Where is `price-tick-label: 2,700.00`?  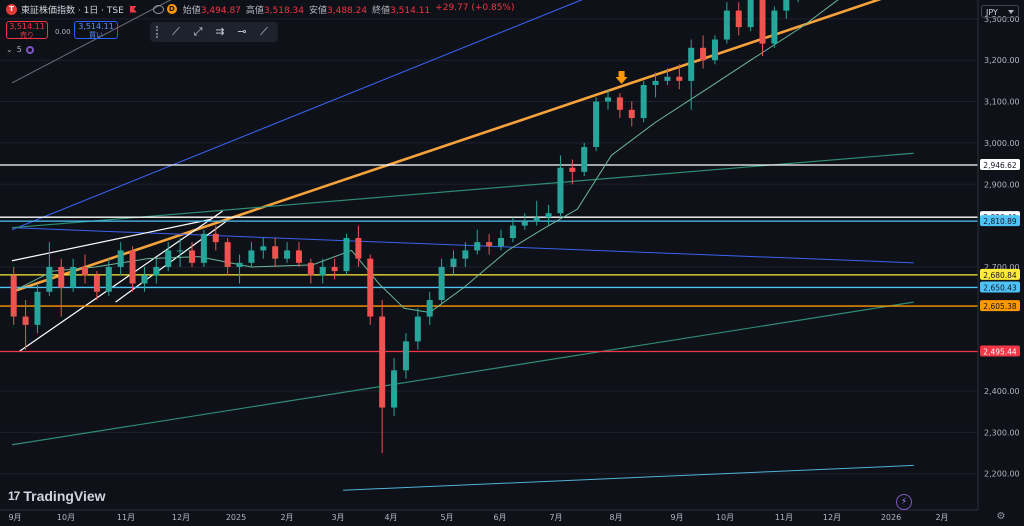
price-tick-label: 2,700.00 is located at coordinates (1002, 267).